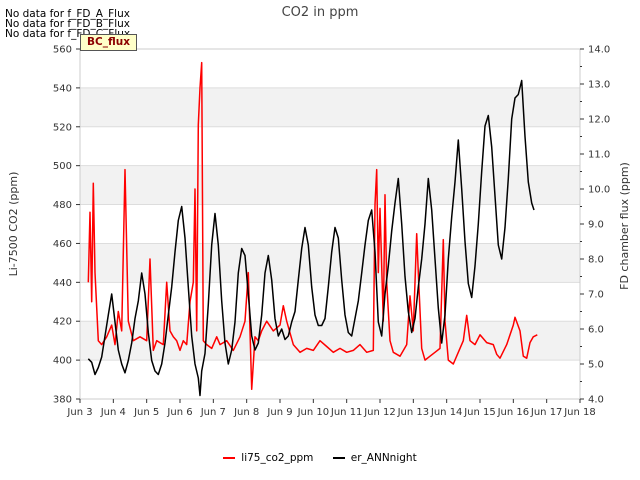  Describe the element at coordinates (13, 224) in the screenshot. I see `y-axis-left-label: Li-7500 CO2 (ppm)` at that location.